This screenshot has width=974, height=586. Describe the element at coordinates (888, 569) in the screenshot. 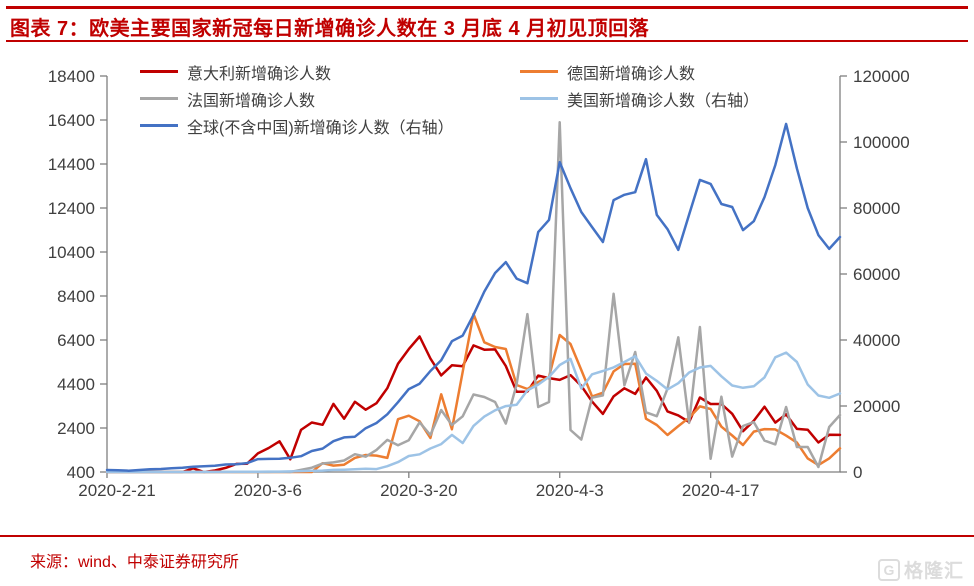

I see `gelonghui-logo-icon: G` at that location.